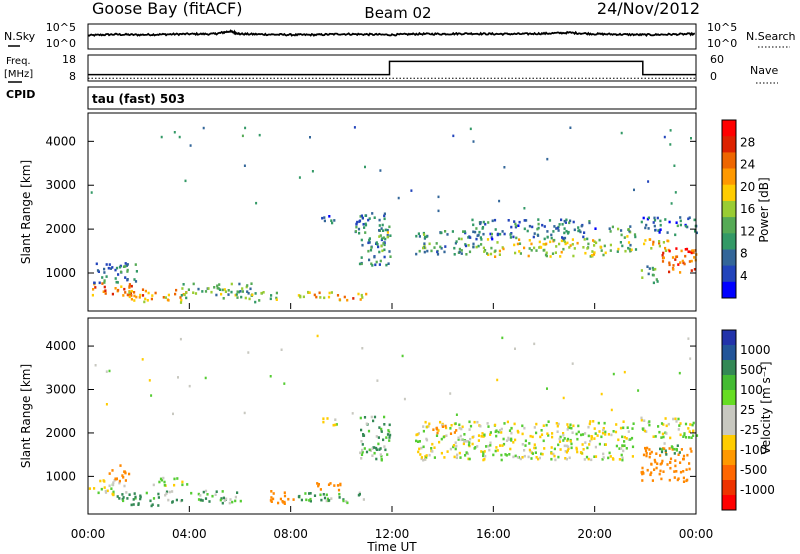  Describe the element at coordinates (753, 450) in the screenshot. I see `colorbar-tick-label: -100` at that location.